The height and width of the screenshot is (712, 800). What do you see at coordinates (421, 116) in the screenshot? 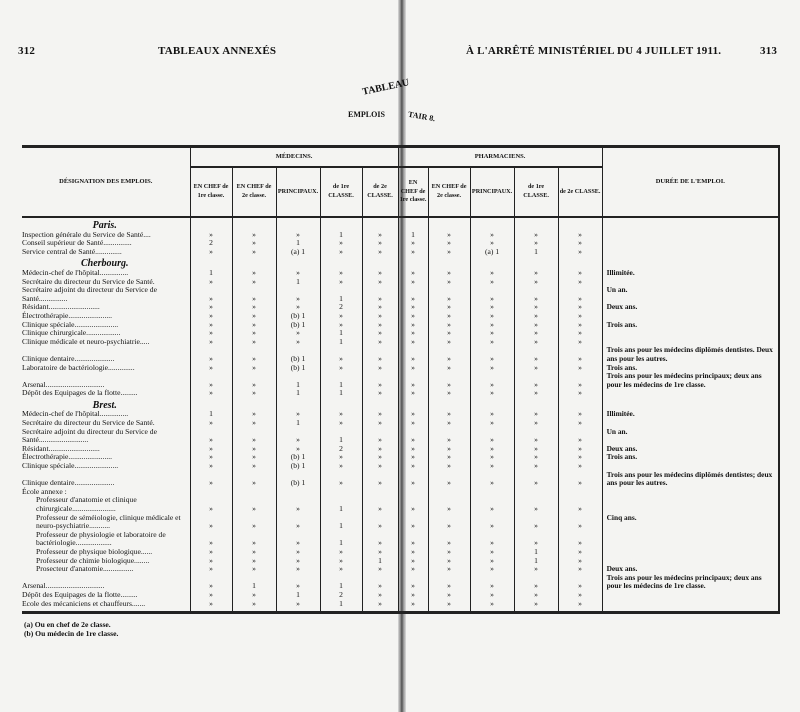
I see `table-subtitle-right: TAIR 8.` at bounding box center [421, 116].